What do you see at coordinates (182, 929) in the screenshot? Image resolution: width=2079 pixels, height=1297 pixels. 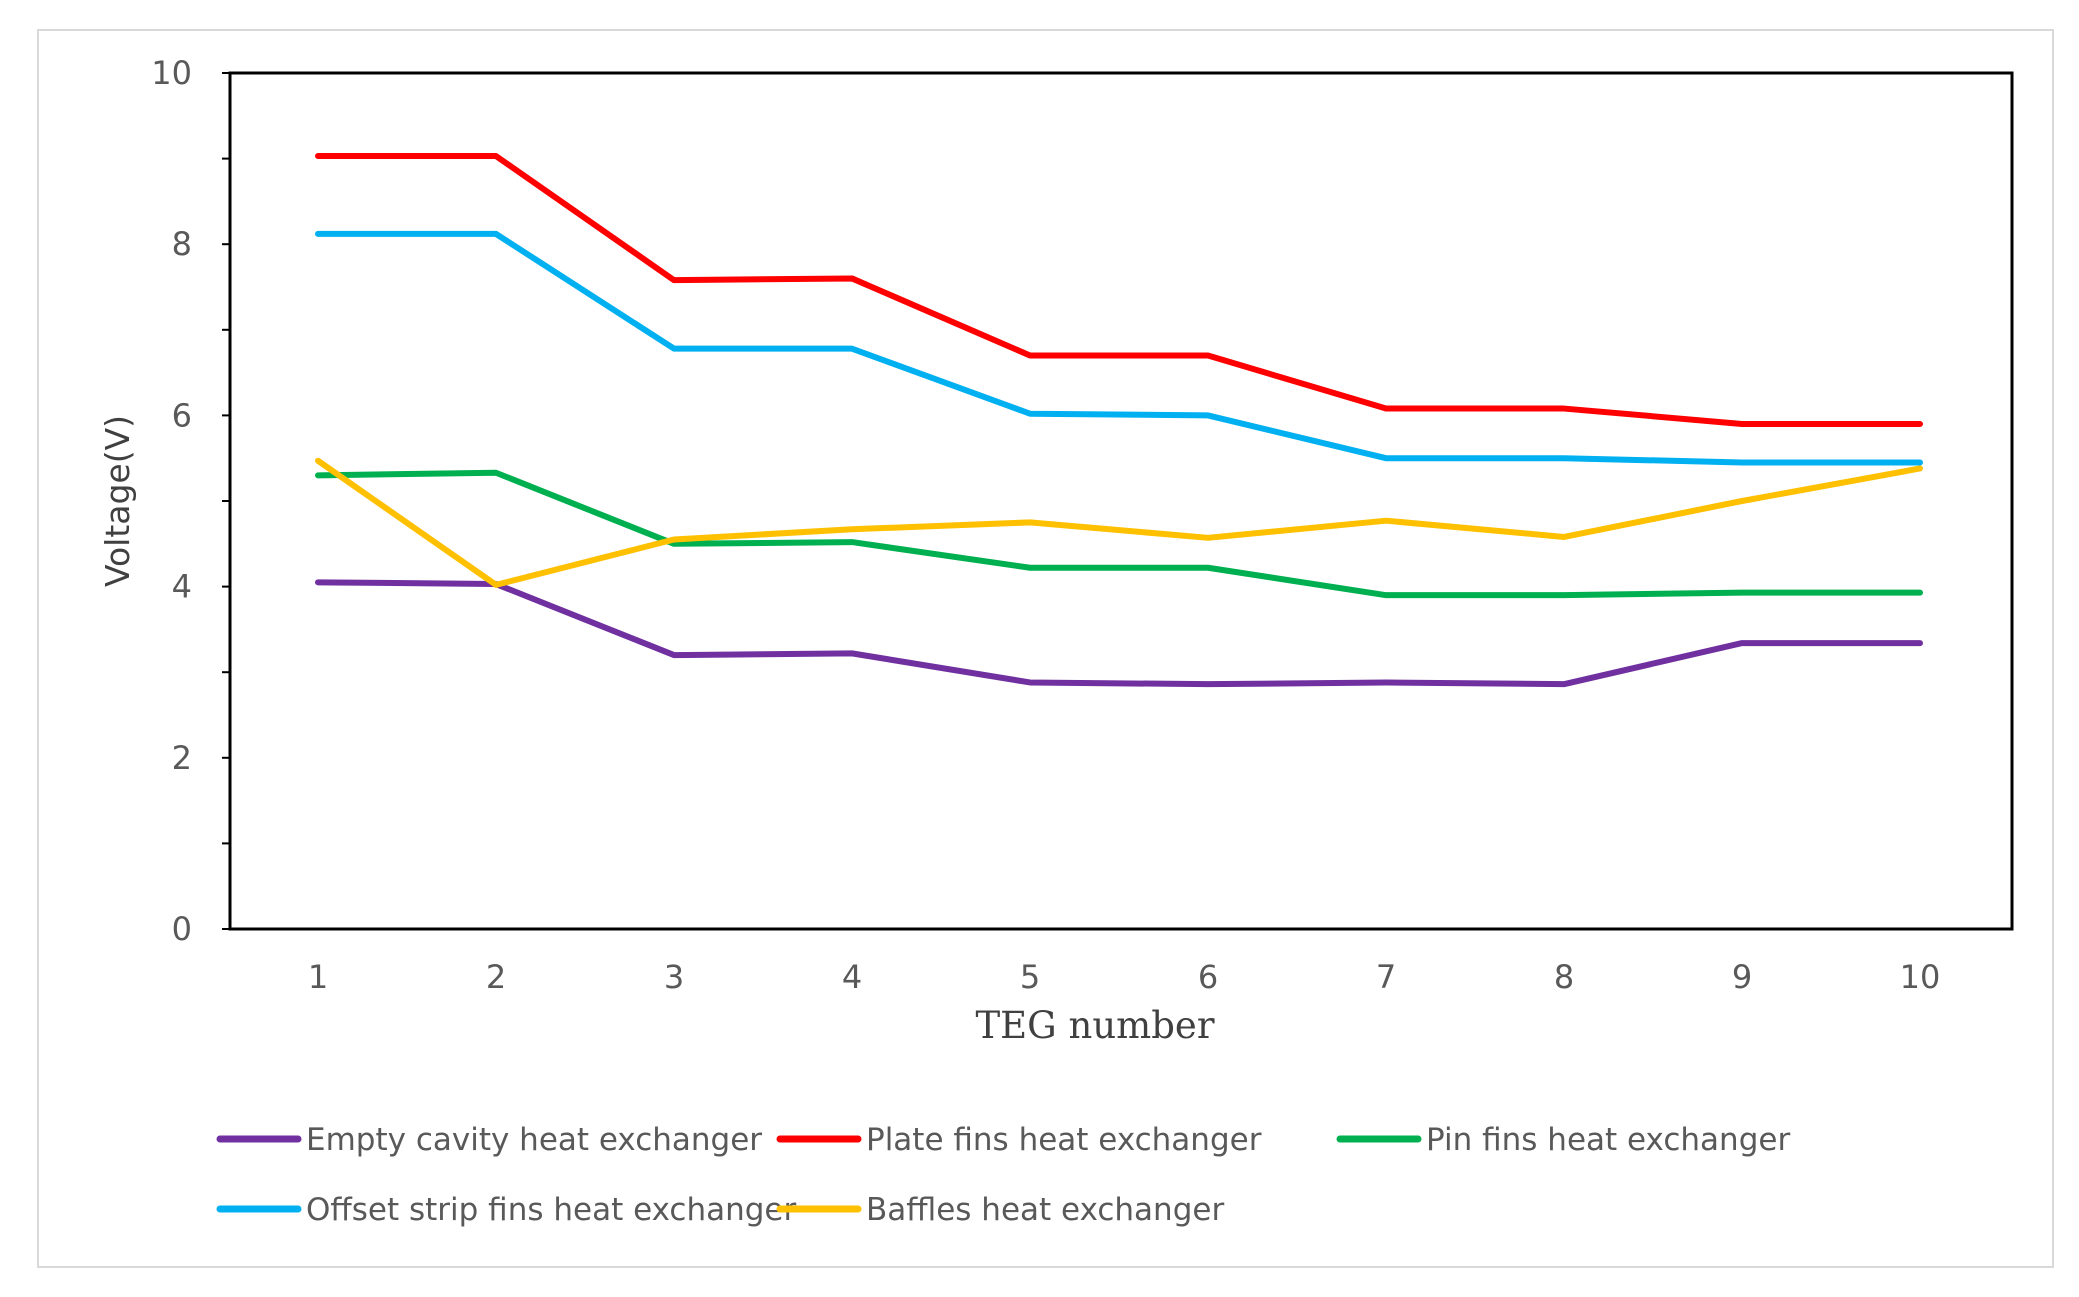 I see `y-tick-label: 0` at bounding box center [182, 929].